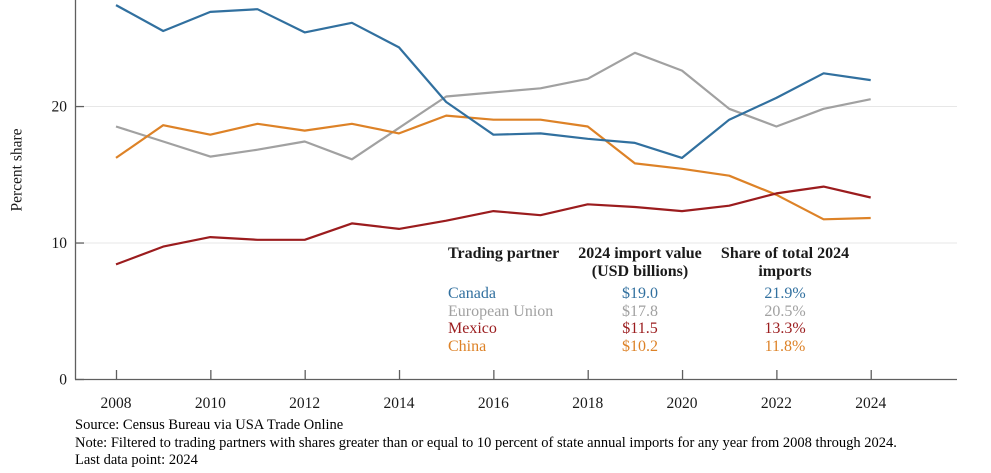  What do you see at coordinates (304, 403) in the screenshot?
I see `x-tick-label-2012: 2012` at bounding box center [304, 403].